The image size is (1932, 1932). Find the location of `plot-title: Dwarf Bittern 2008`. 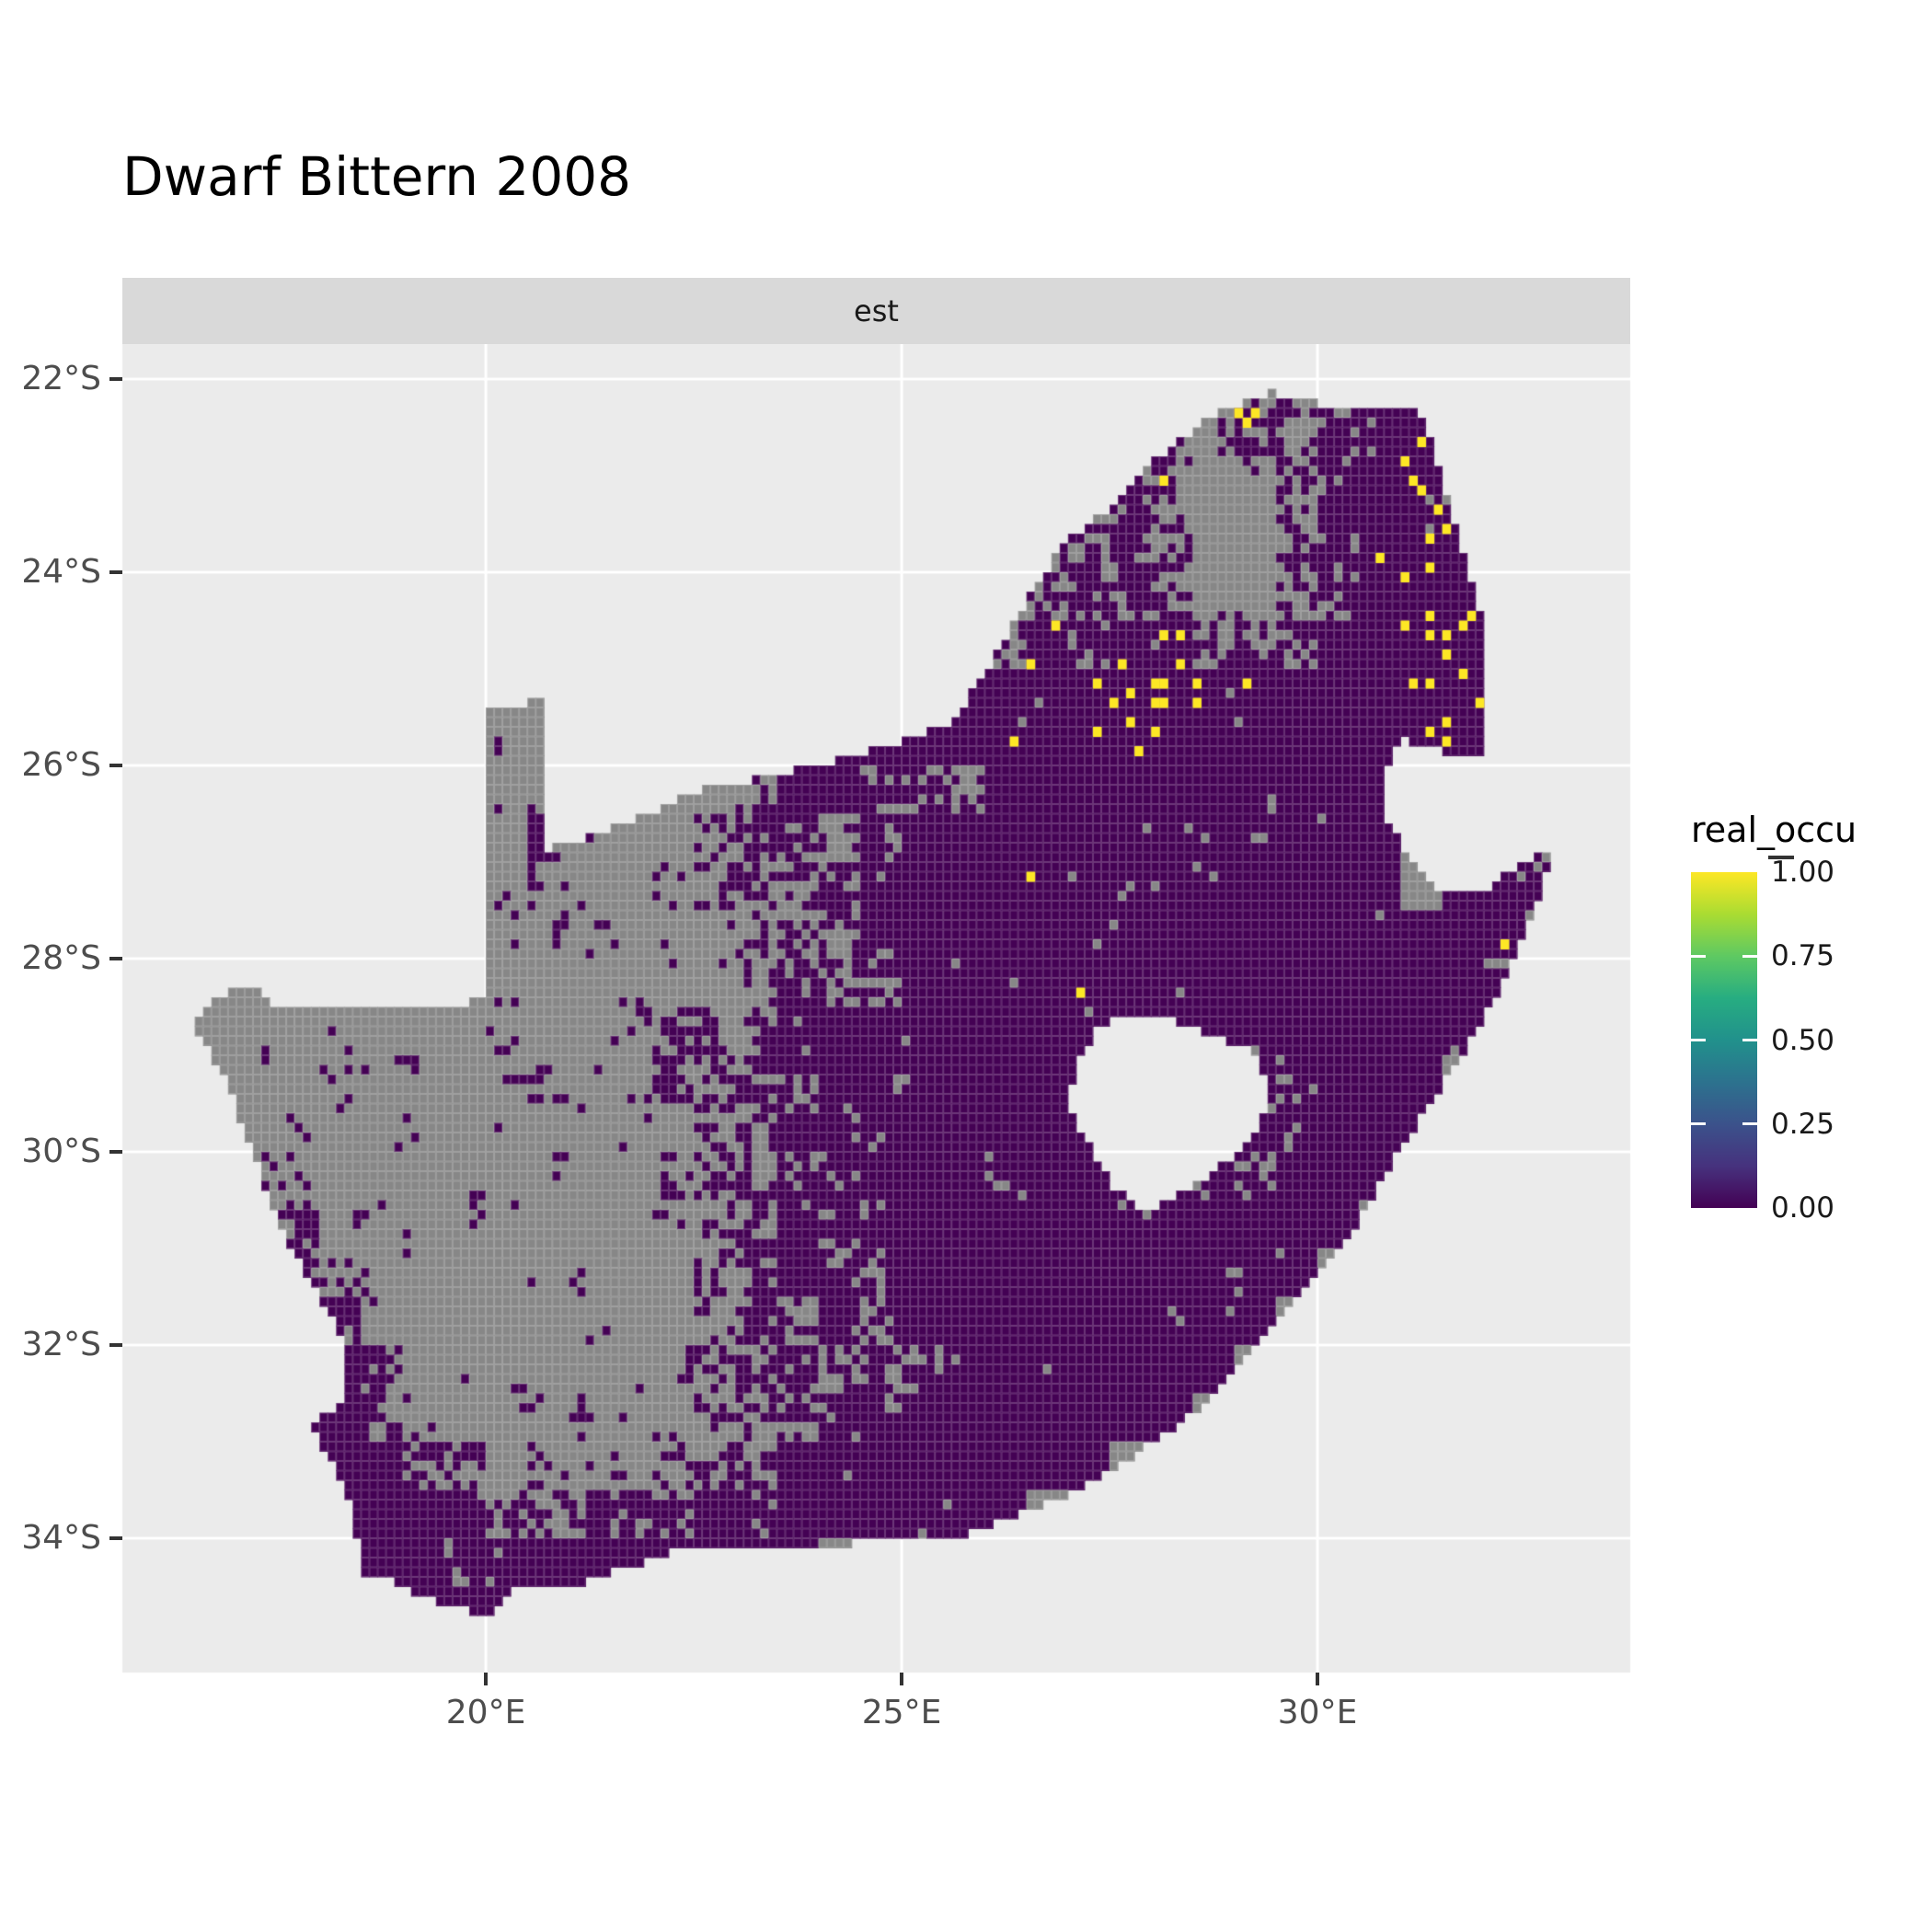

plot-title: Dwarf Bittern 2008 is located at coordinates (377, 176).